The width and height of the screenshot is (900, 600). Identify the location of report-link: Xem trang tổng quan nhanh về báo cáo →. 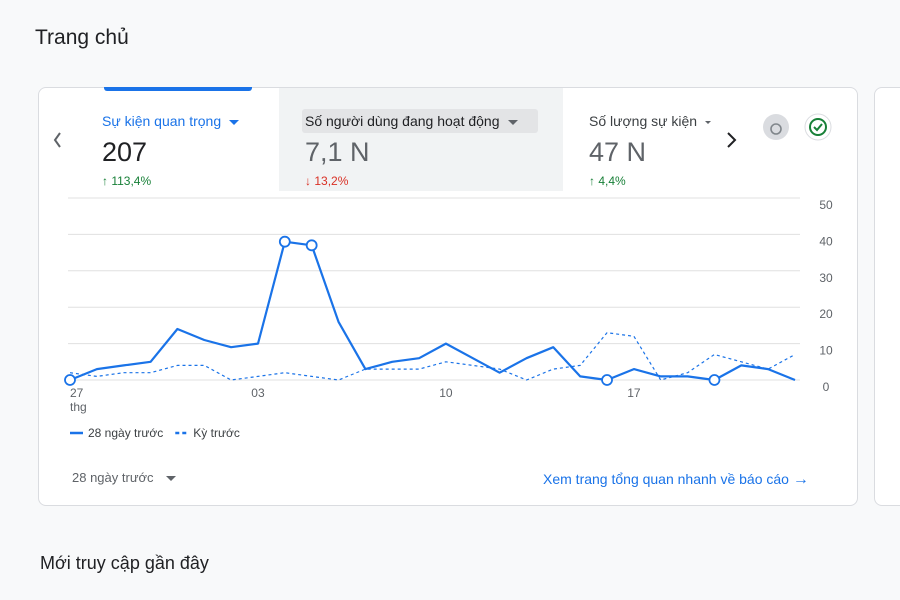
(676, 479).